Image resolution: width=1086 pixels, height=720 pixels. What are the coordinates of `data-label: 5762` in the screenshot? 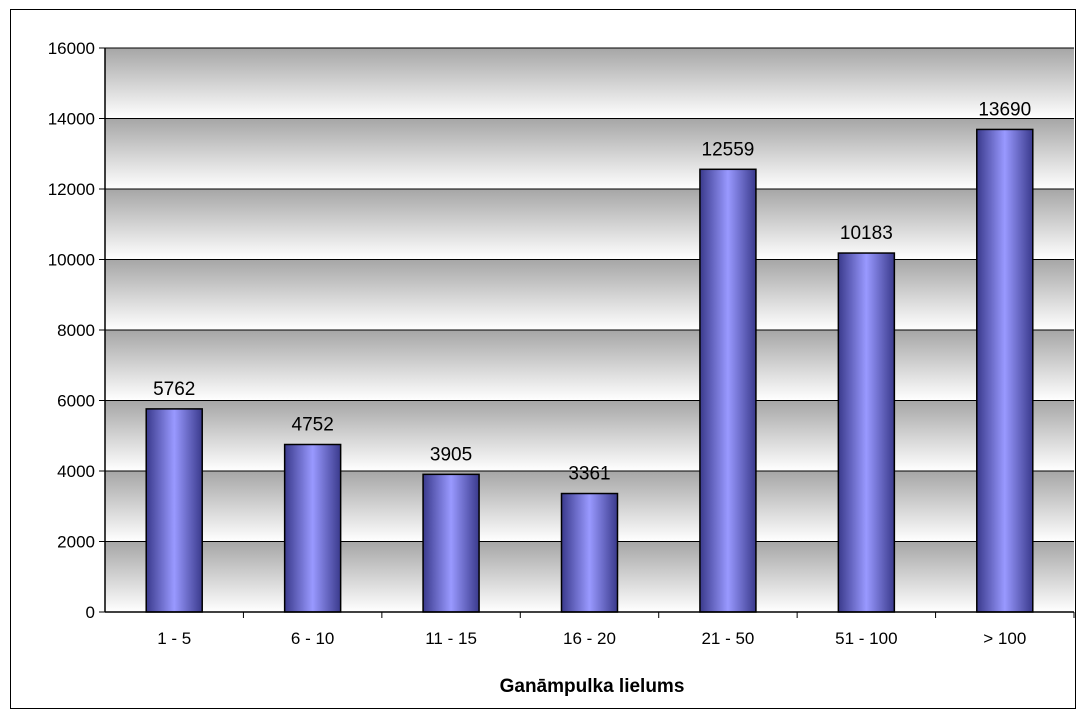 It's located at (174, 389).